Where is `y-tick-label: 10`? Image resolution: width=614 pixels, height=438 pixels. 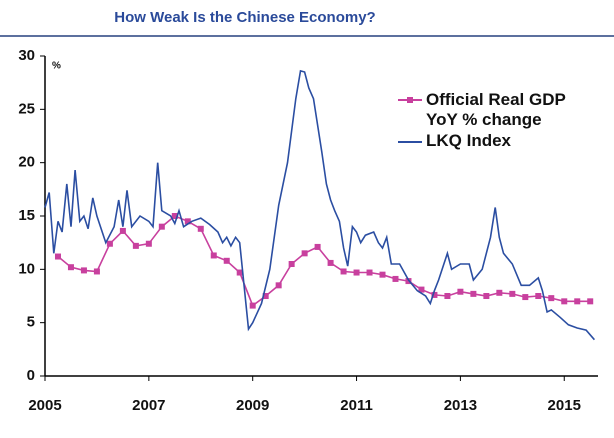
y-tick-label: 10 is located at coordinates (26, 268).